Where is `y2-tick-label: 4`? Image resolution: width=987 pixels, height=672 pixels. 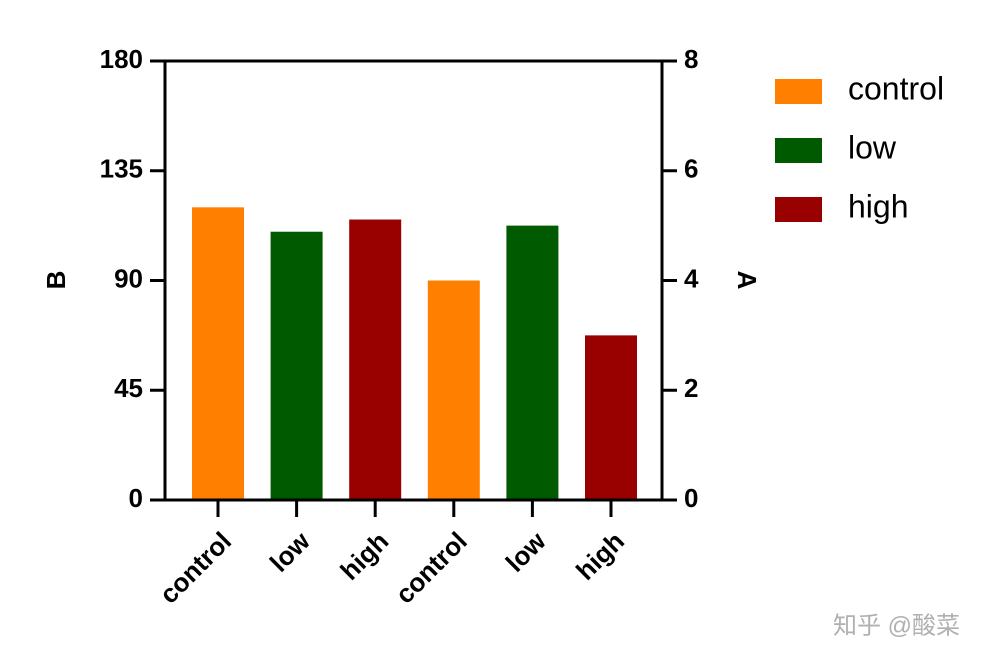 y2-tick-label: 4 is located at coordinates (691, 278).